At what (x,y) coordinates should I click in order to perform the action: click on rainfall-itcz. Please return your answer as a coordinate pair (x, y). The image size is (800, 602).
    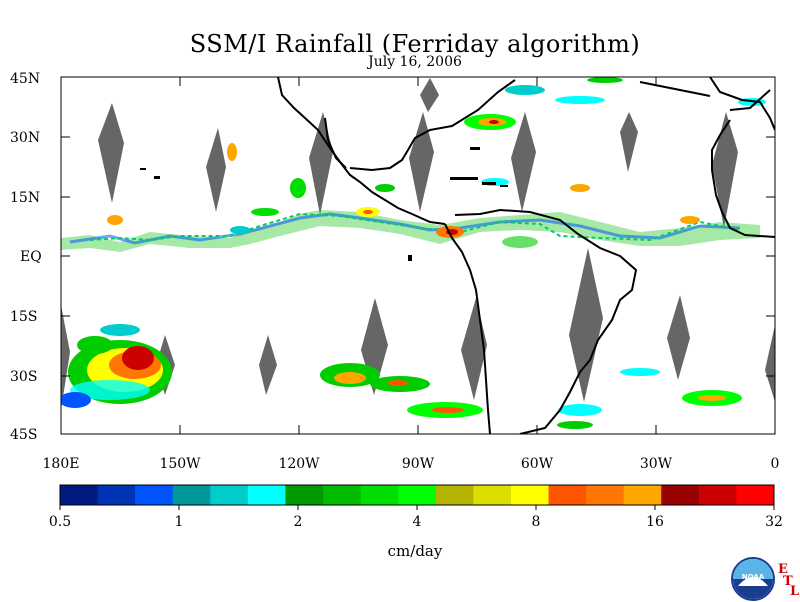
    Looking at the image, I should click on (410, 215).